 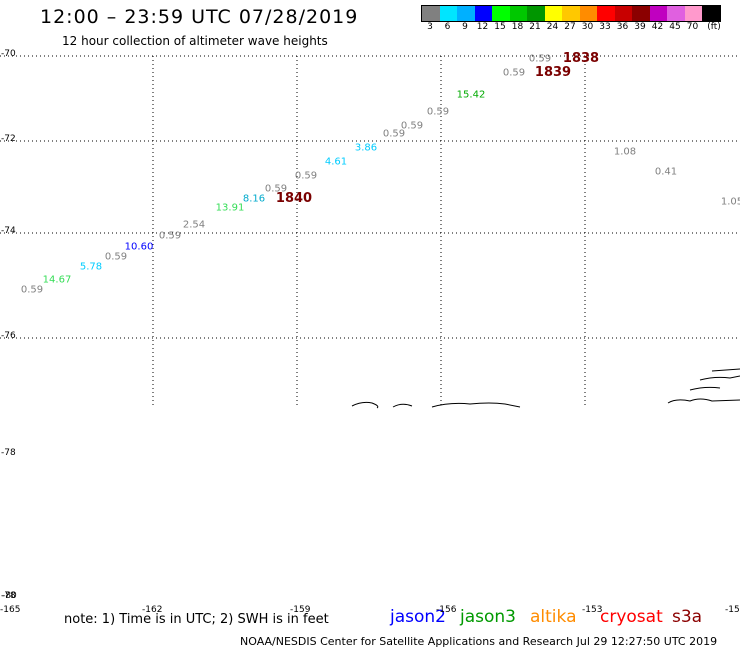 What do you see at coordinates (631, 617) in the screenshot?
I see `satellite-legend-item: cryosat` at bounding box center [631, 617].